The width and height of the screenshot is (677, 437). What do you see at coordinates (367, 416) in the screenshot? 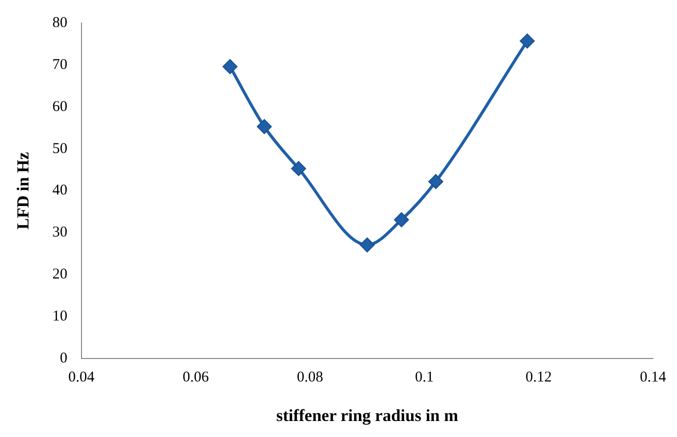
I see `x-axis-title: stiffener ring radius in m` at bounding box center [367, 416].